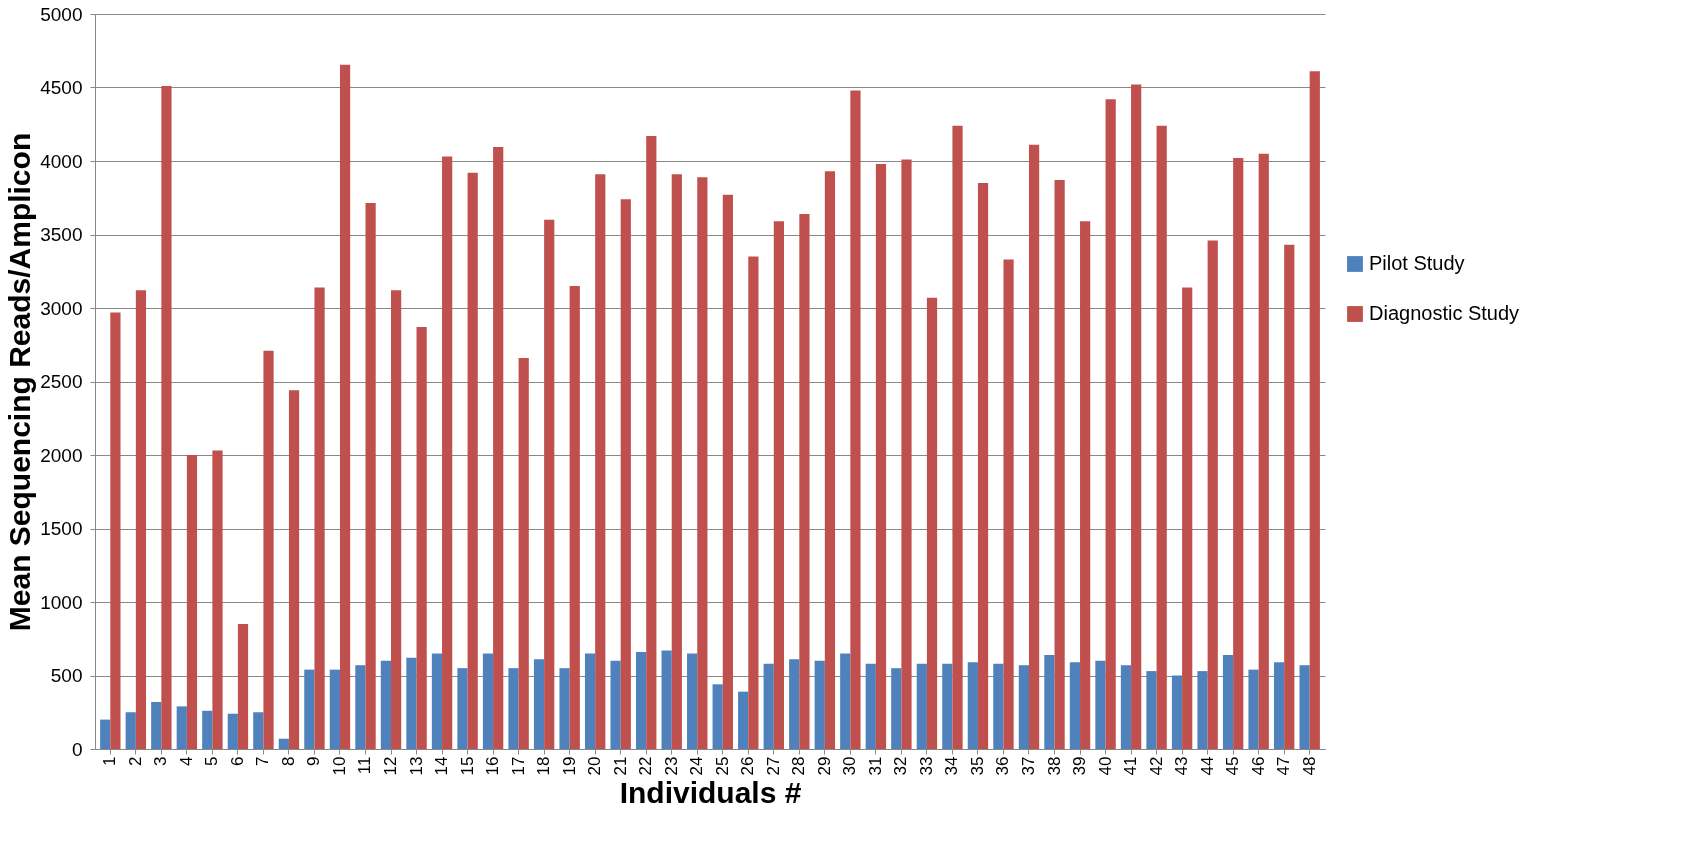  Describe the element at coordinates (748, 766) in the screenshot. I see `x-tick-label: 26` at that location.